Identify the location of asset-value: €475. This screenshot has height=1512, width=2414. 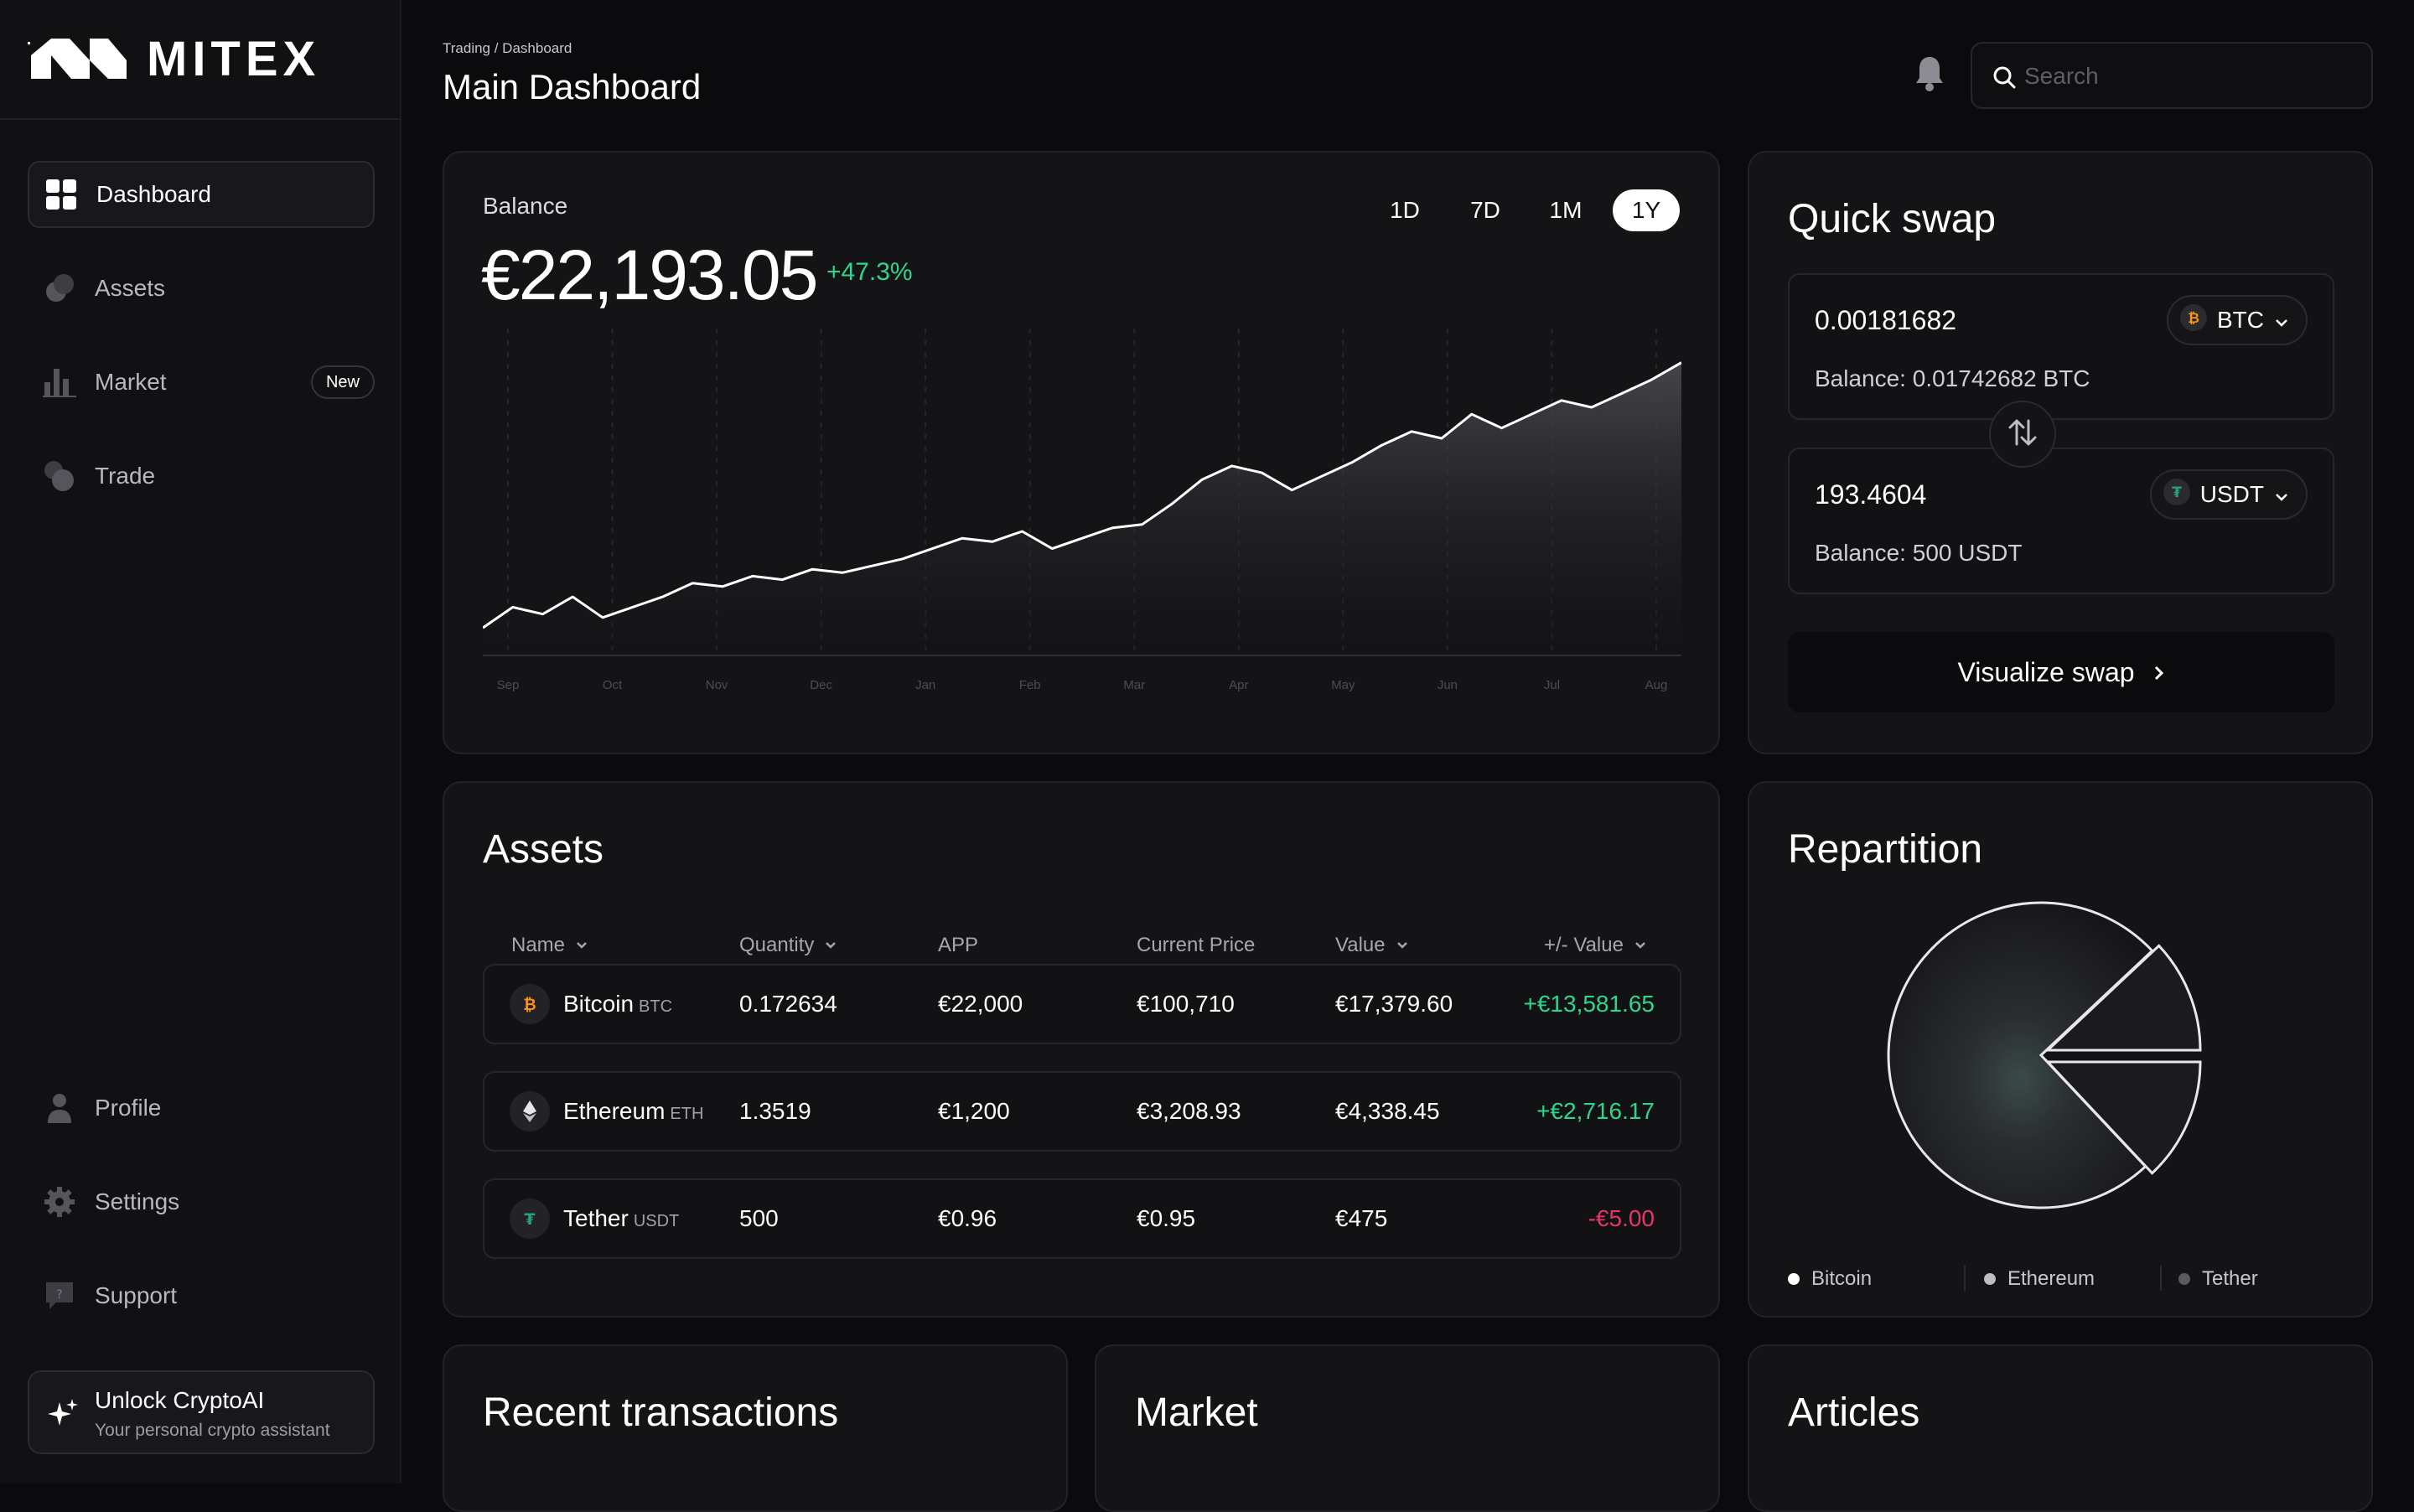
(1361, 1218).